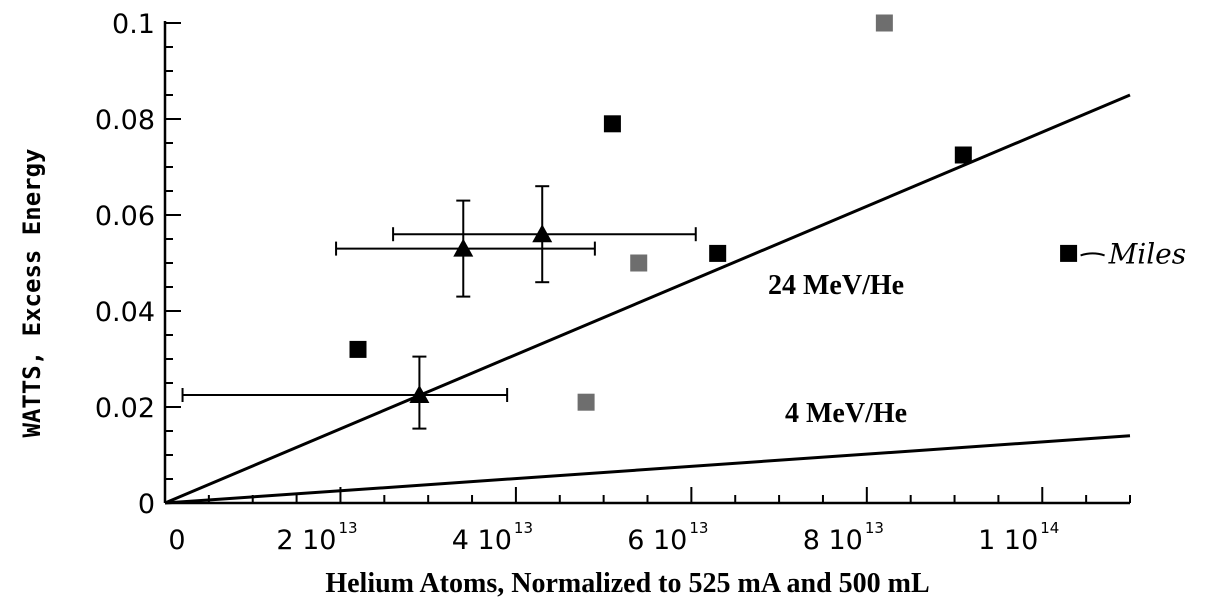  Describe the element at coordinates (482, 540) in the screenshot. I see `x-tick-base: 4 10` at that location.